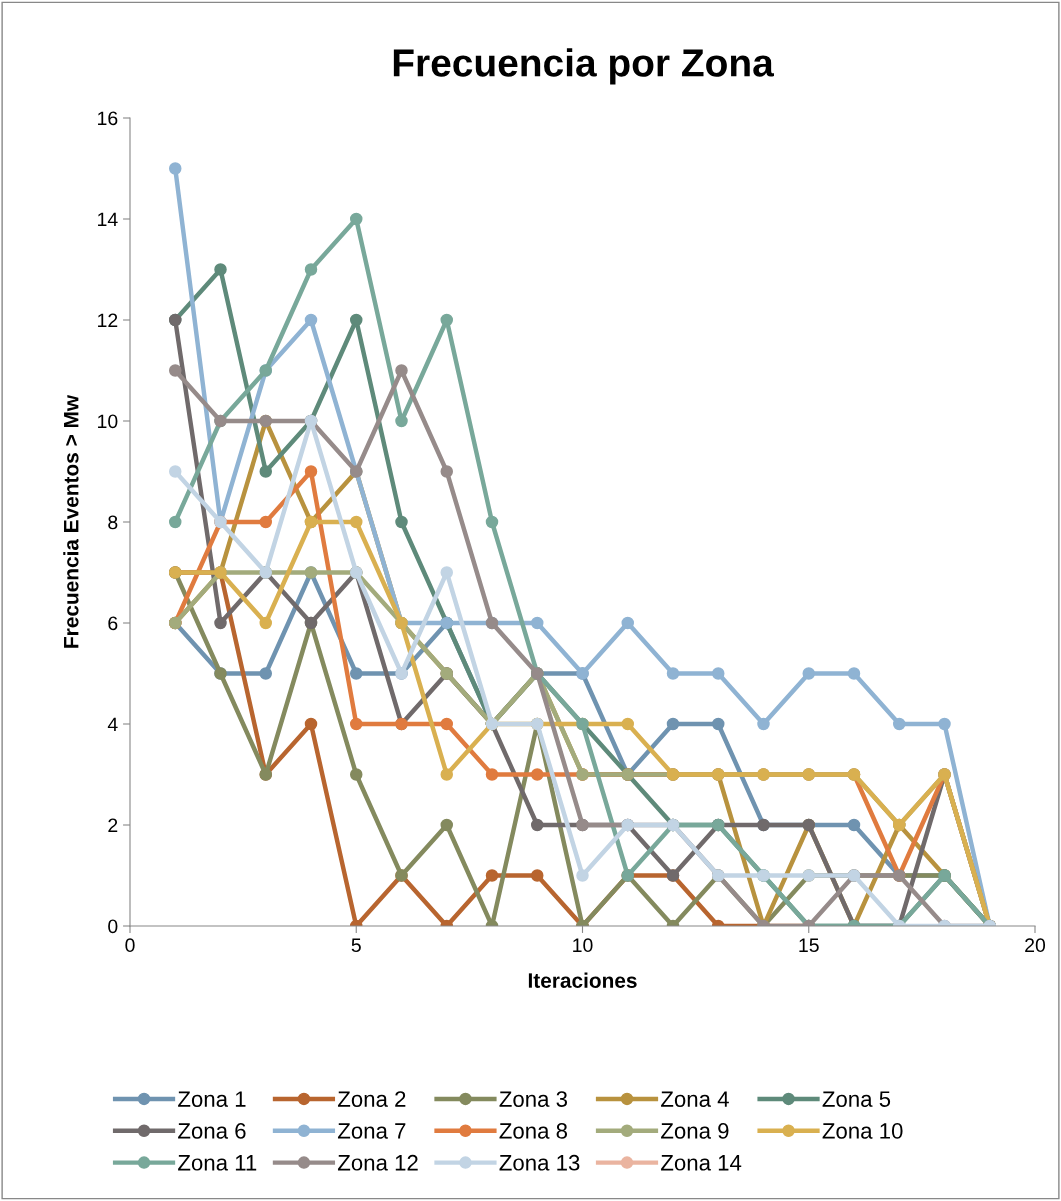 This screenshot has width=1061, height=1201. What do you see at coordinates (108, 118) in the screenshot?
I see `y-tick-label: 16` at bounding box center [108, 118].